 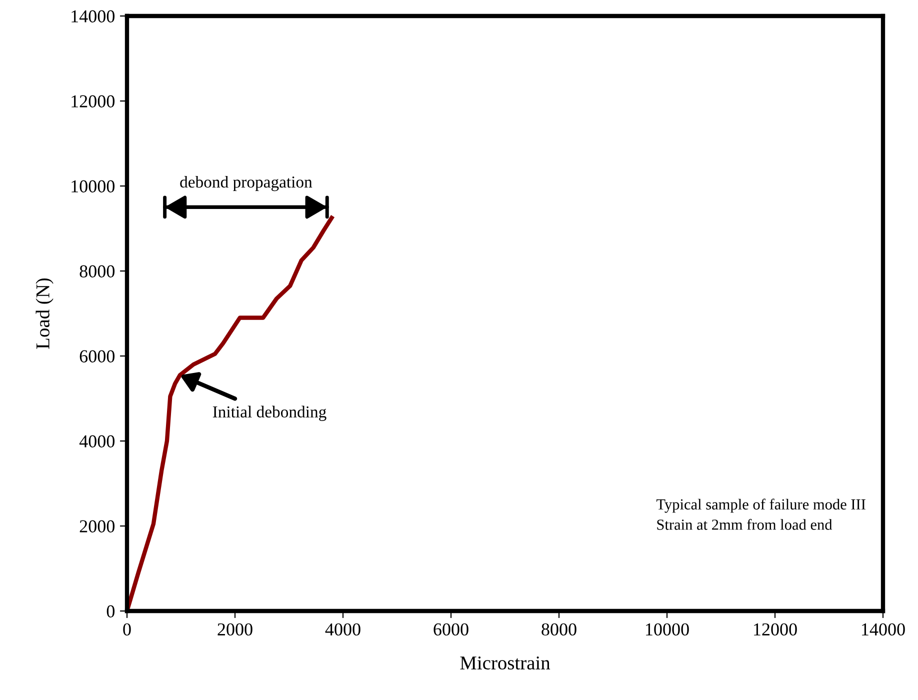 I want to click on x-tick-label: 14000, so click(x=883, y=629).